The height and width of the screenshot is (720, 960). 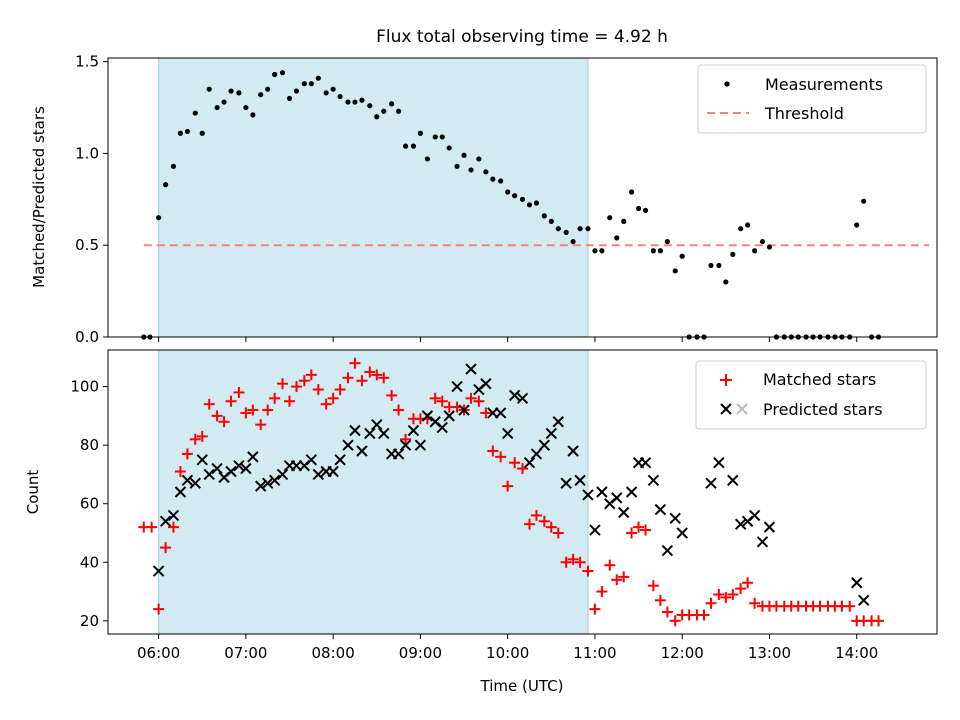 What do you see at coordinates (39, 197) in the screenshot?
I see `top-y-axis-label: Matched/Predicted stars` at bounding box center [39, 197].